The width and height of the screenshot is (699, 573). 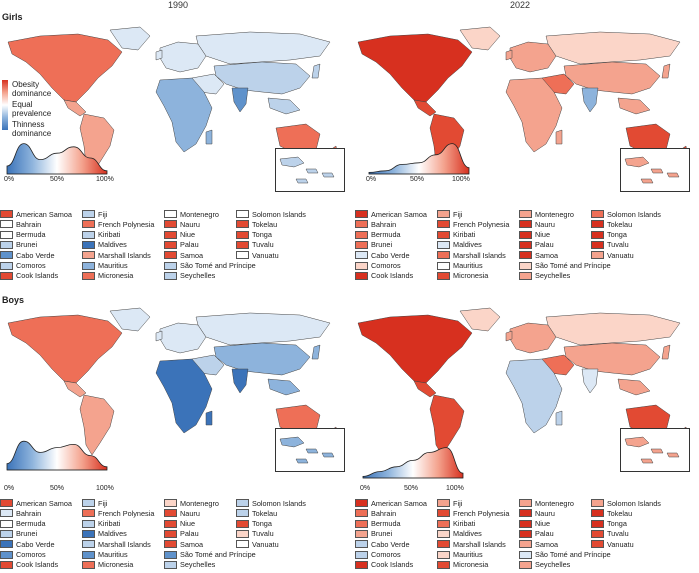 I want to click on island-legend-item: Palau, so click(x=536, y=245).